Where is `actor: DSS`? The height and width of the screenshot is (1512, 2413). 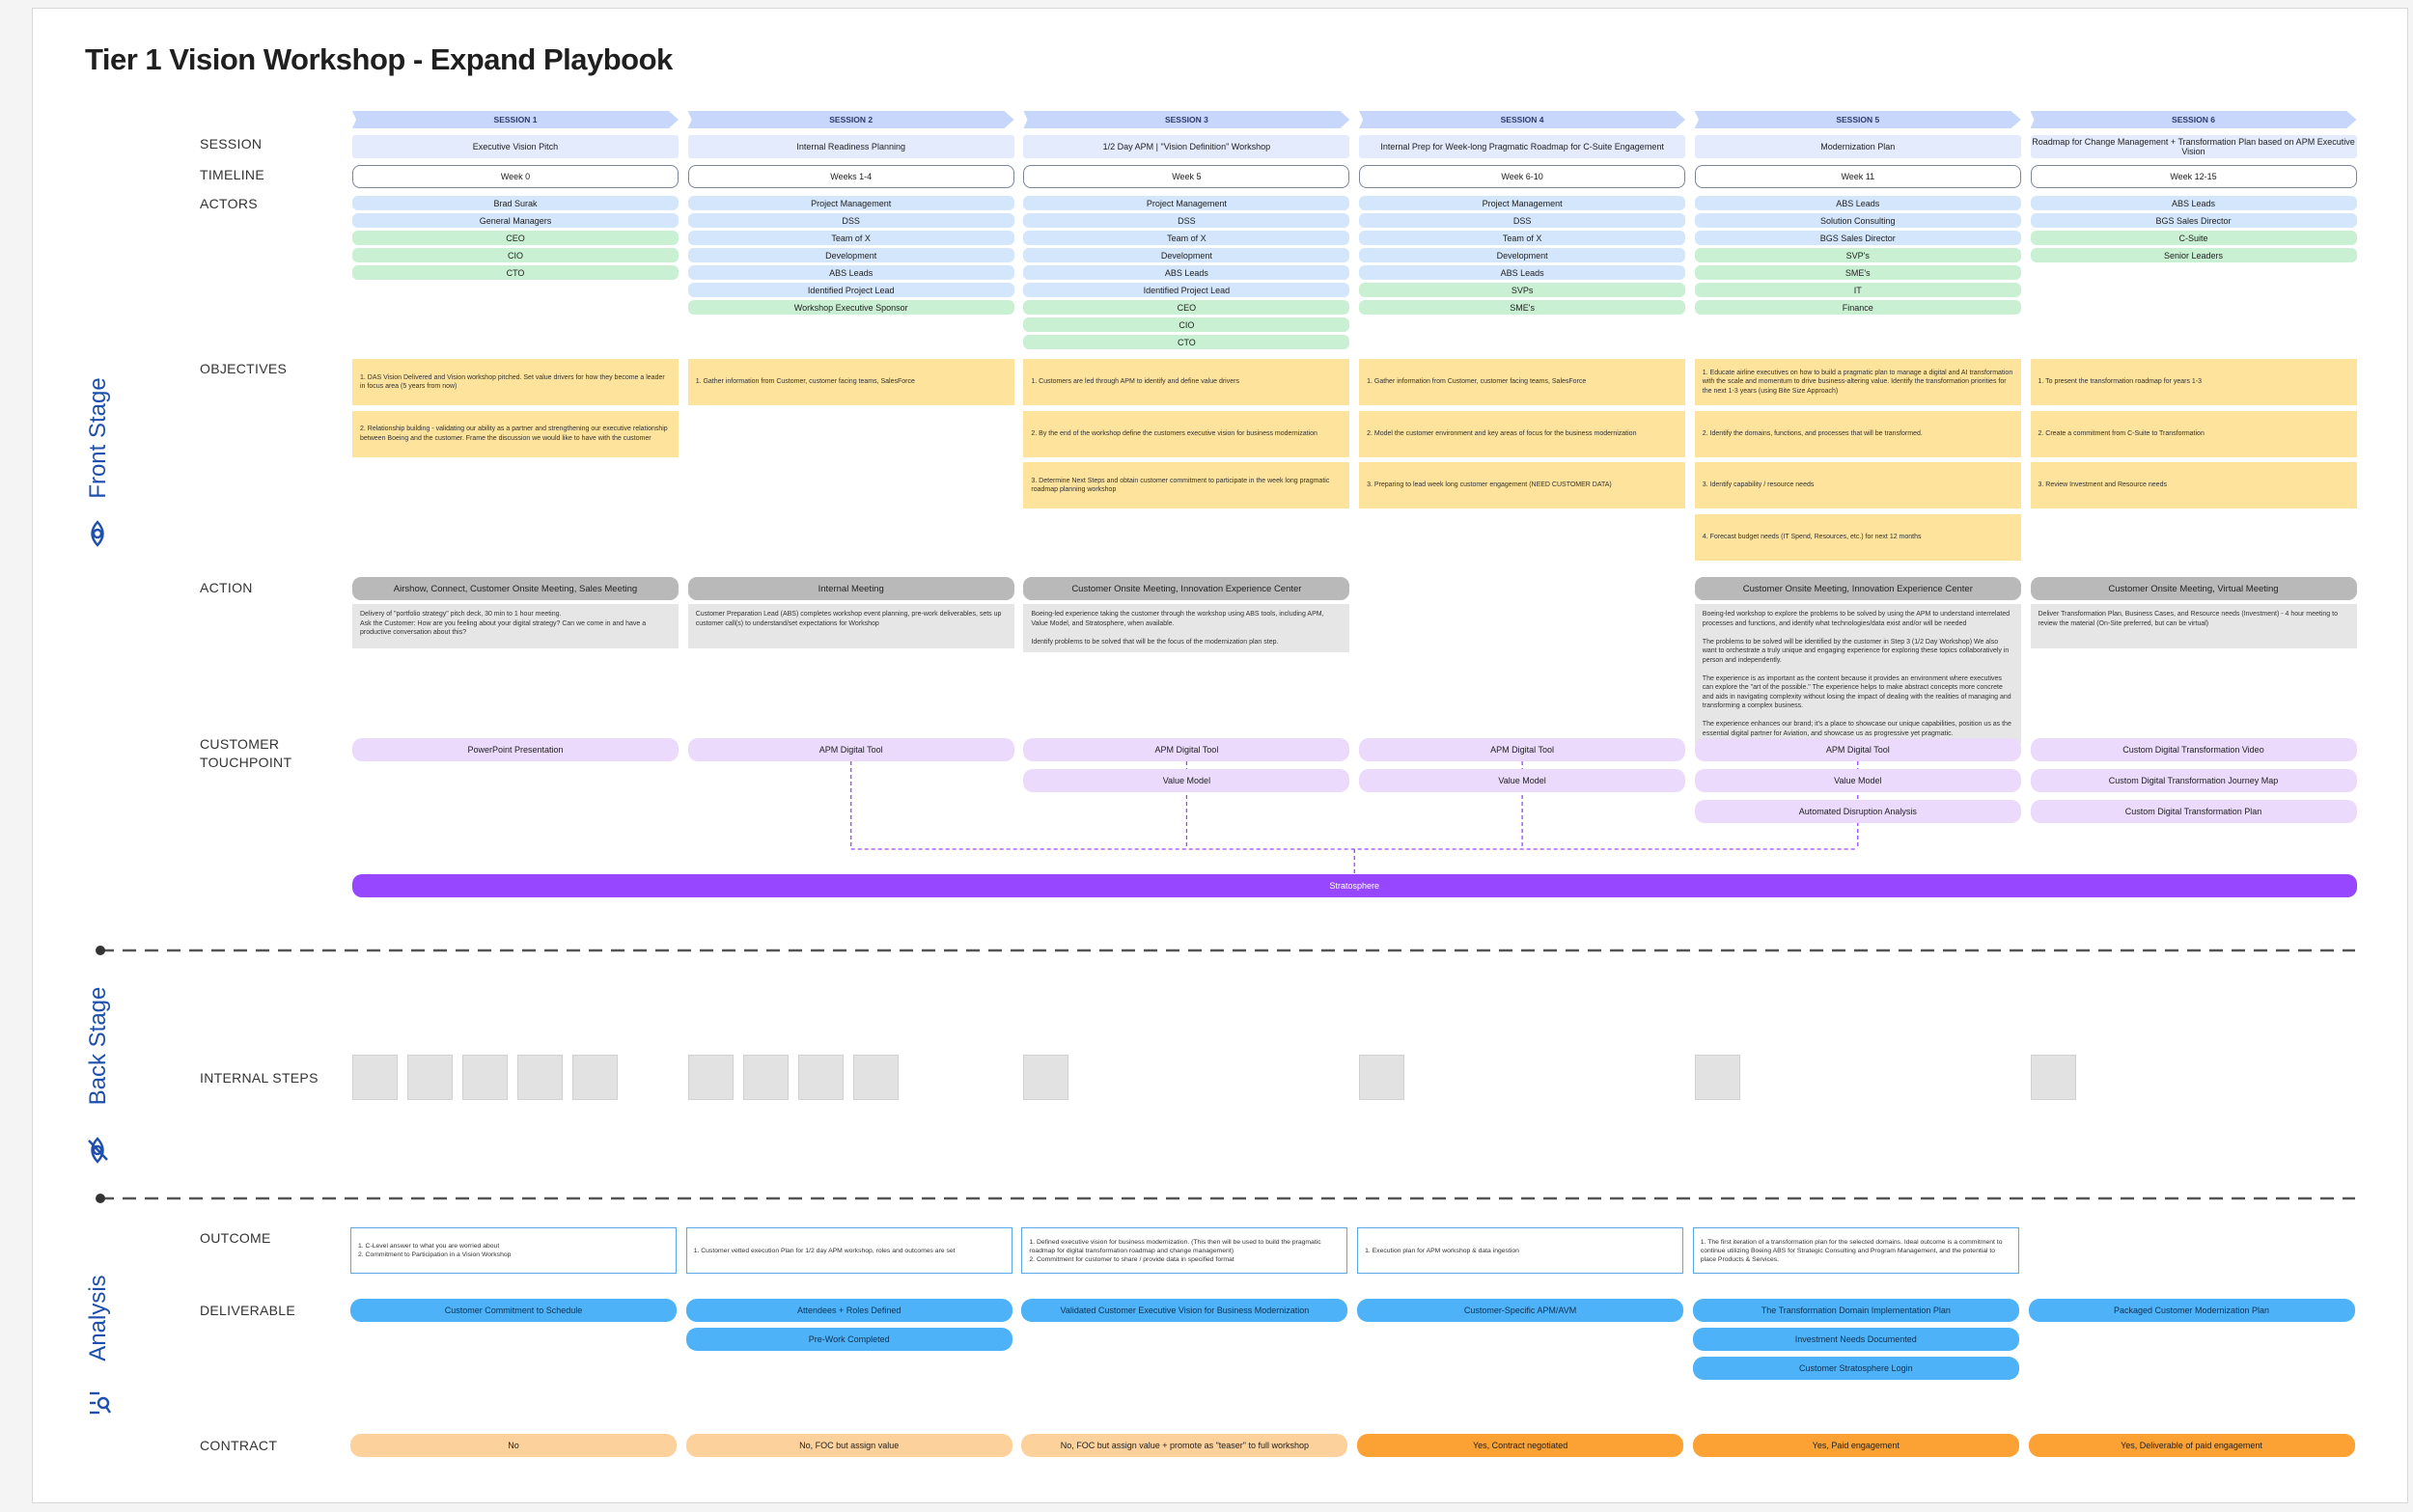
actor: DSS is located at coordinates (1522, 220).